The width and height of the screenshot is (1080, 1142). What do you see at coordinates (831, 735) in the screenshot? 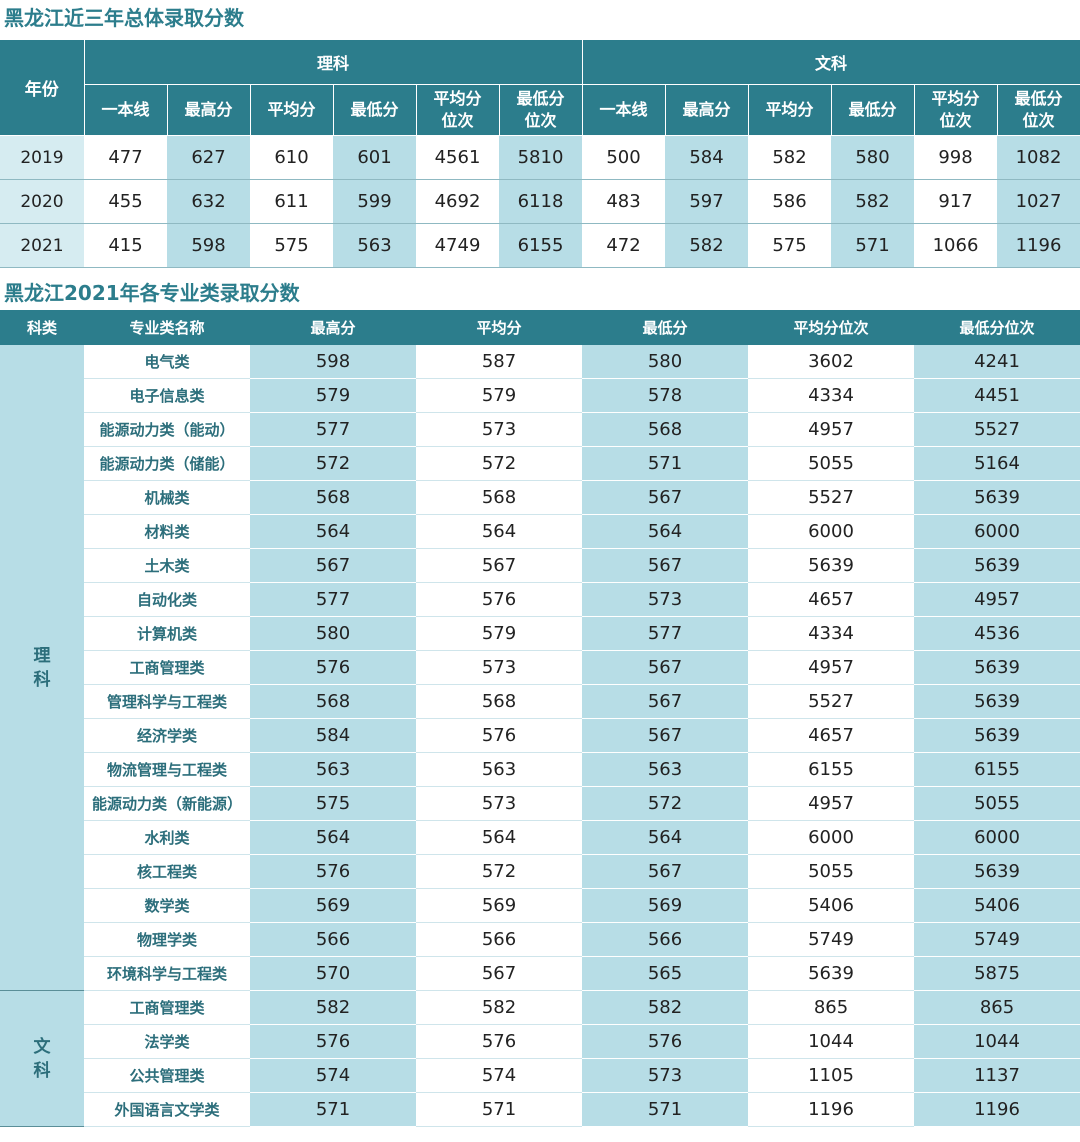
I see `major-value-cell: 4657` at bounding box center [831, 735].